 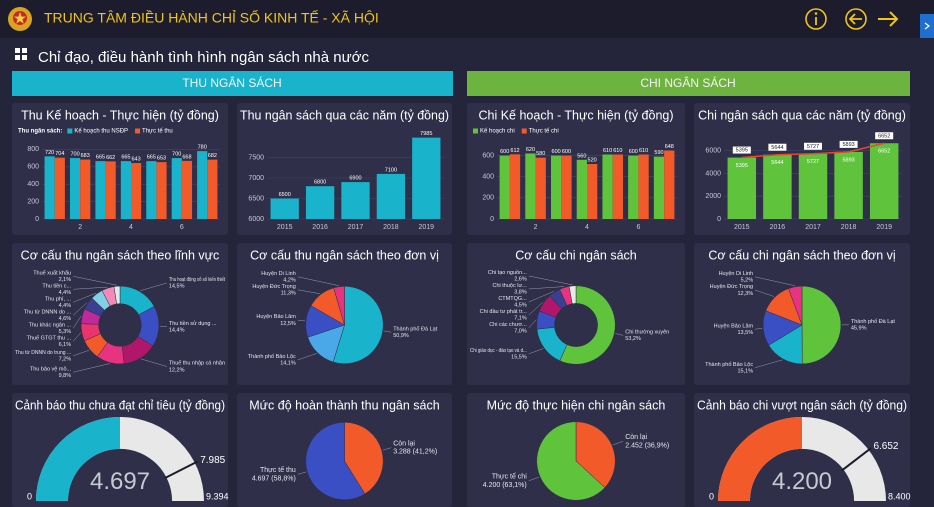 What do you see at coordinates (355, 179) in the screenshot?
I see `data-label: 6900` at bounding box center [355, 179].